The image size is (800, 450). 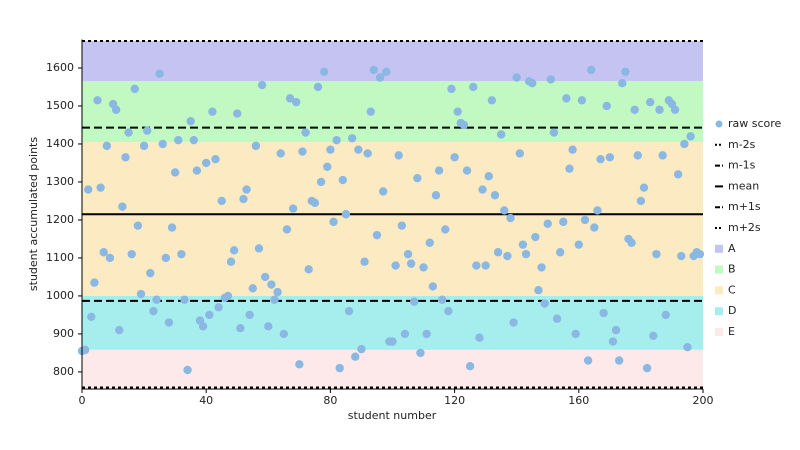 I want to click on y-tick-label: 1000, so click(x=60, y=295).